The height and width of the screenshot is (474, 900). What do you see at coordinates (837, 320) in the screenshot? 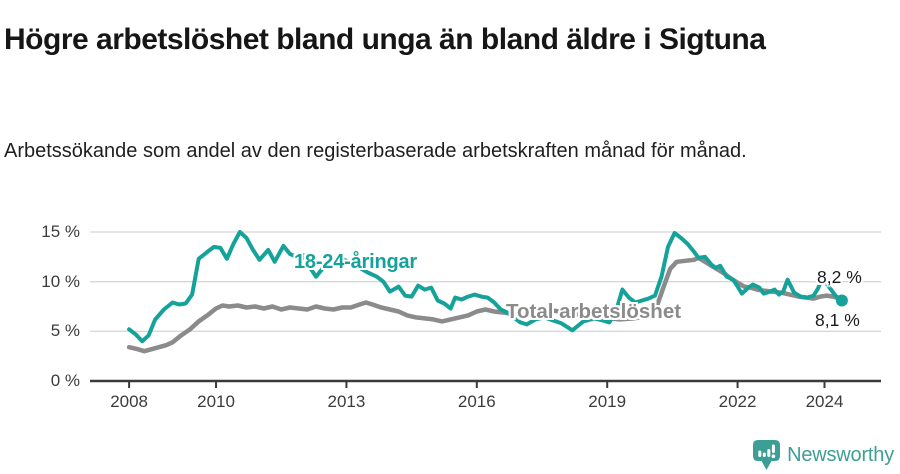
I see `end-value-youth: 8,1 %` at bounding box center [837, 320].